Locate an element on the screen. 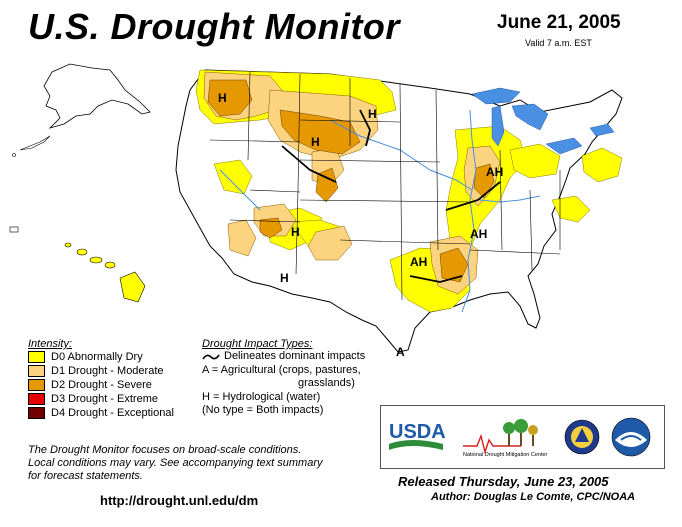 This screenshot has height=527, width=682. impact-line-3: H = Hydrological (water) is located at coordinates (261, 396).